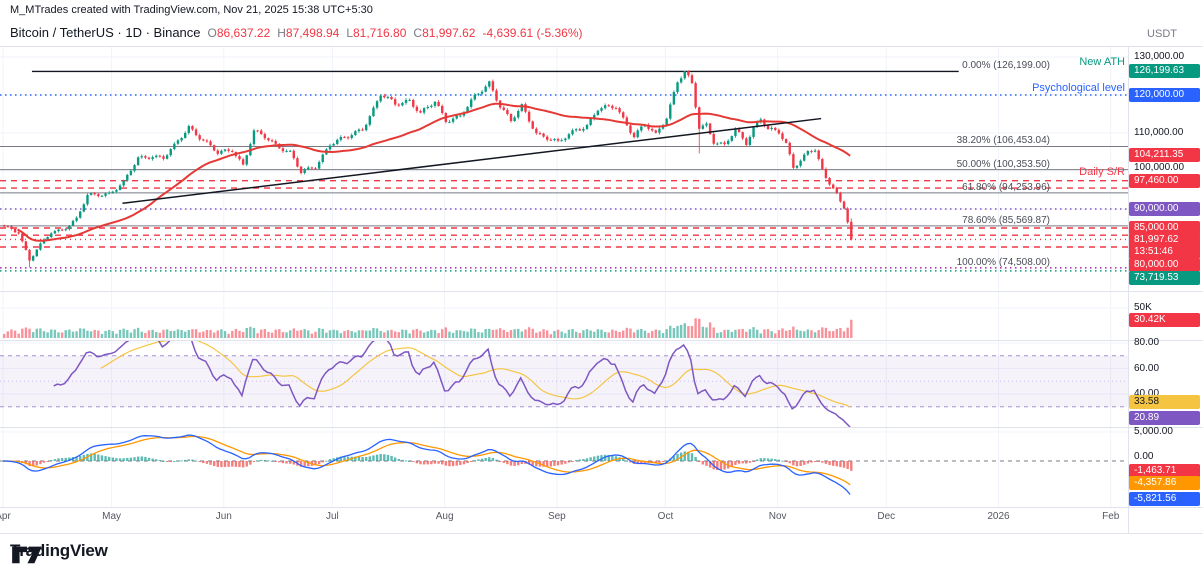  Describe the element at coordinates (418, 33) in the screenshot. I see `ohlc-close-label: C` at that location.